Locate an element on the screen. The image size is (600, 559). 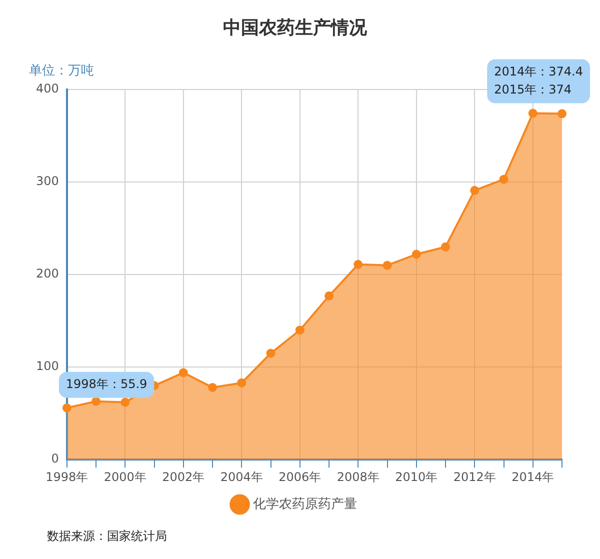
x-tick-label: 1998年 is located at coordinates (67, 477).